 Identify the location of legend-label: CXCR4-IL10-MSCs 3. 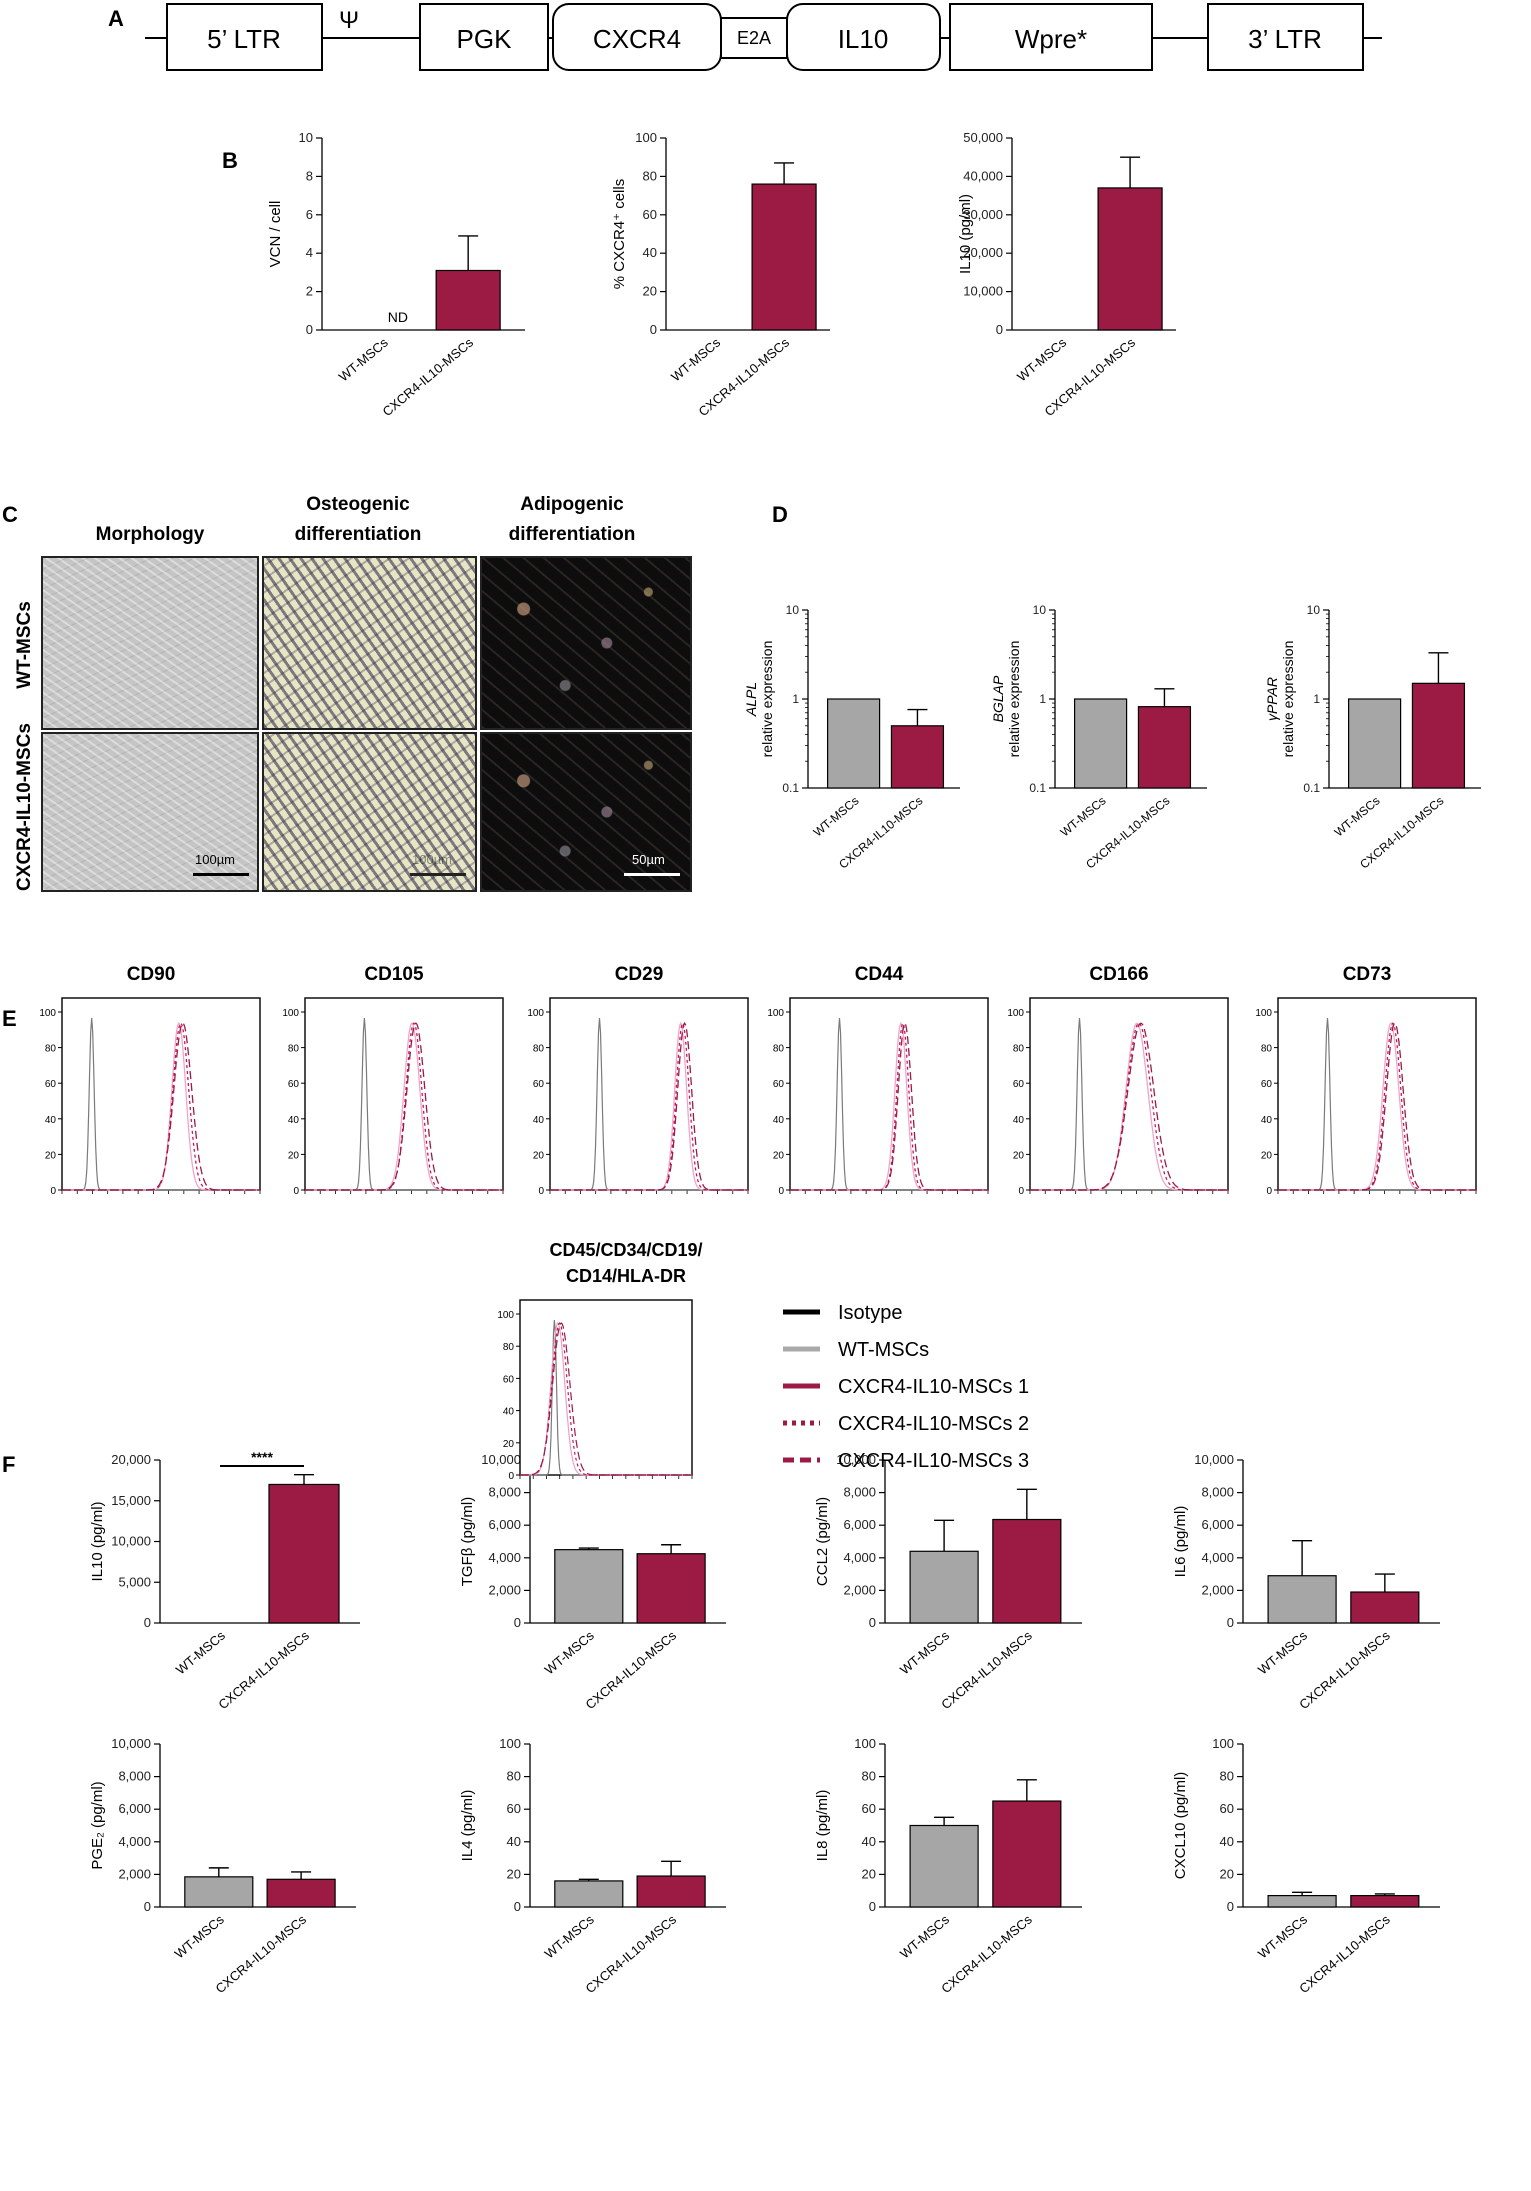
(933, 1461).